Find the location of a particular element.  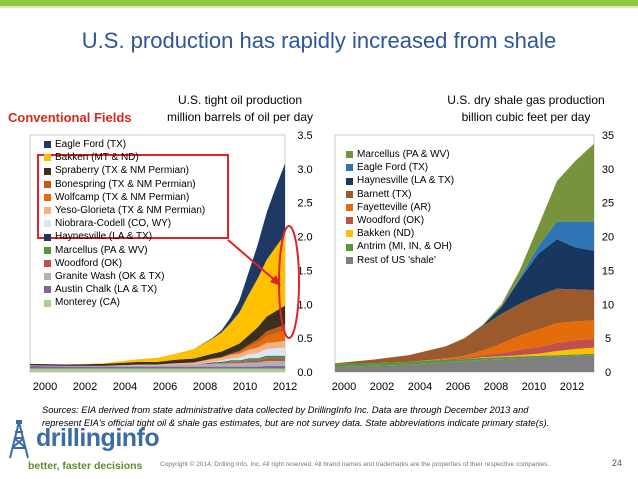

gas-area-barnett-tx is located at coordinates (464, 326).